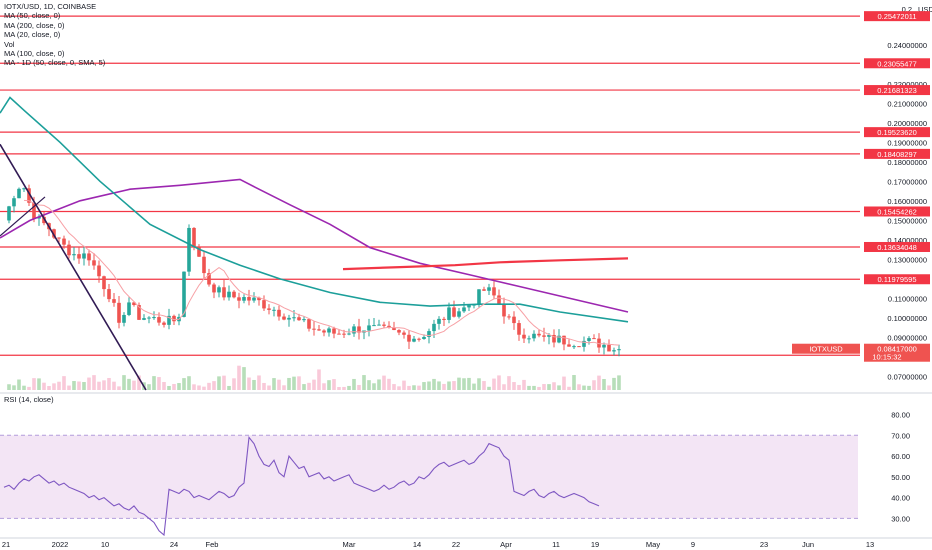 Image resolution: width=932 pixels, height=550 pixels. What do you see at coordinates (34, 25) in the screenshot?
I see `legend-ma200: MA (200, close, 0)` at bounding box center [34, 25].